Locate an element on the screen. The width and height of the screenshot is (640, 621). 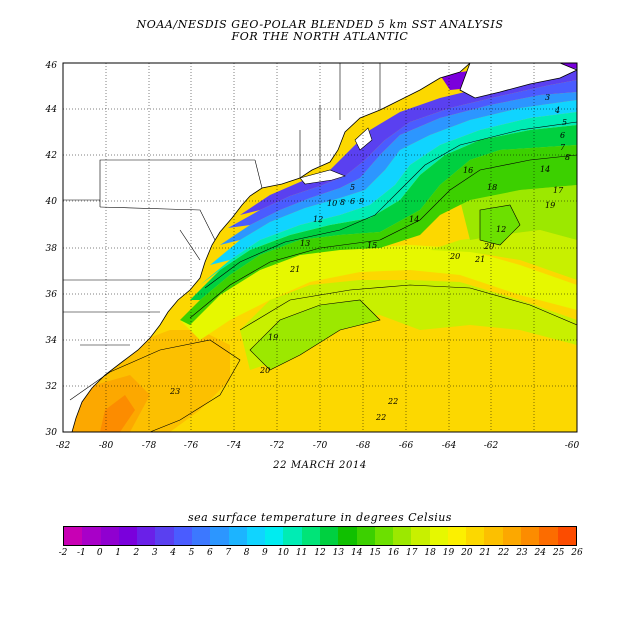
contour-label: 18 is located at coordinates (492, 187).